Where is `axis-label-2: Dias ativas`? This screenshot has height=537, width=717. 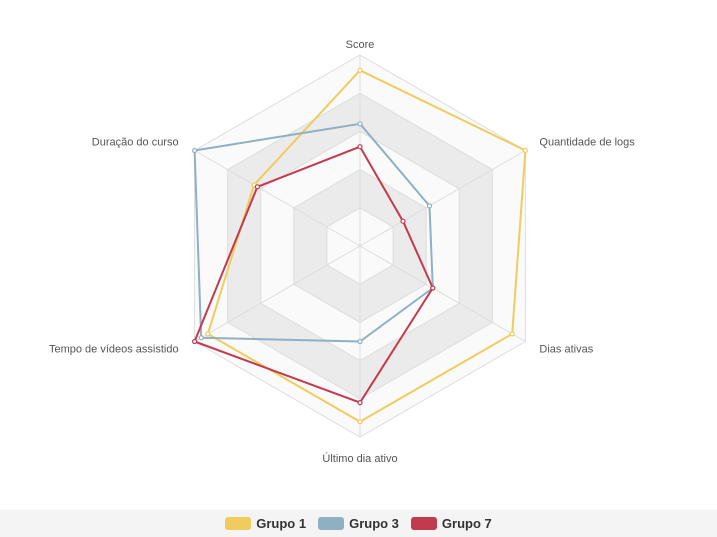
axis-label-2: Dias ativas is located at coordinates (566, 349).